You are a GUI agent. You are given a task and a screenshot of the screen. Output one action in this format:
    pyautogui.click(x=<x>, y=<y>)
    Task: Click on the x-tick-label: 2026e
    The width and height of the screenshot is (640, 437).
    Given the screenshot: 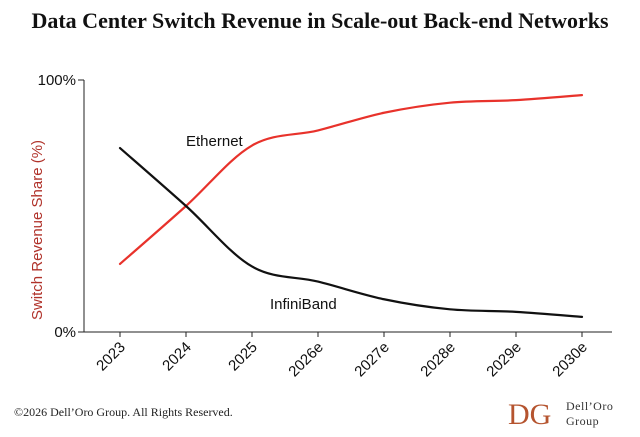 What is the action you would take?
    pyautogui.click(x=306, y=360)
    